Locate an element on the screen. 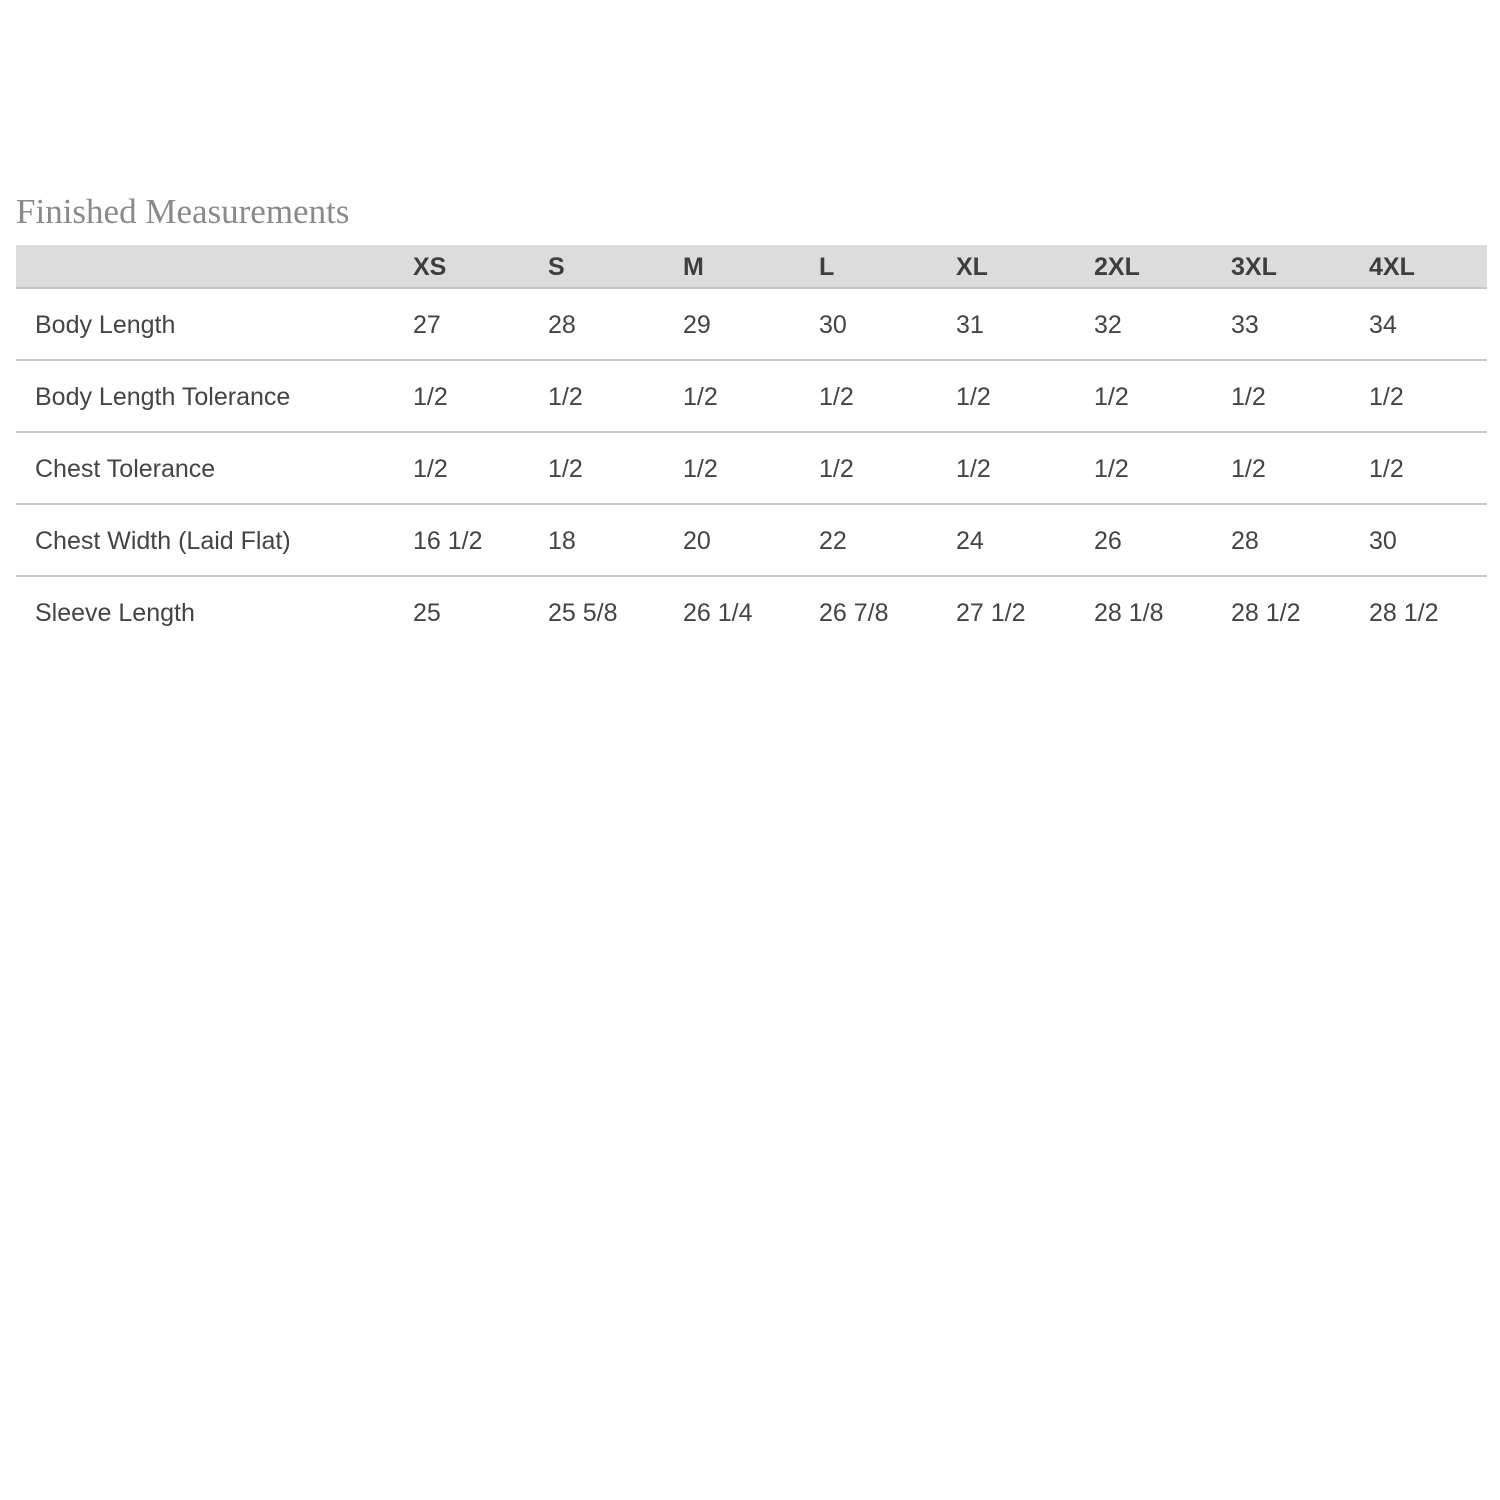  table-cell: 34 is located at coordinates (1383, 325).